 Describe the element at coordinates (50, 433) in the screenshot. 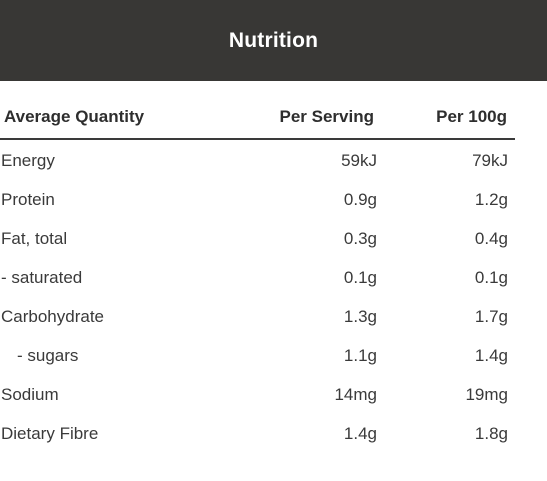

I see `nutrient-name: Dietary Fibre` at that location.